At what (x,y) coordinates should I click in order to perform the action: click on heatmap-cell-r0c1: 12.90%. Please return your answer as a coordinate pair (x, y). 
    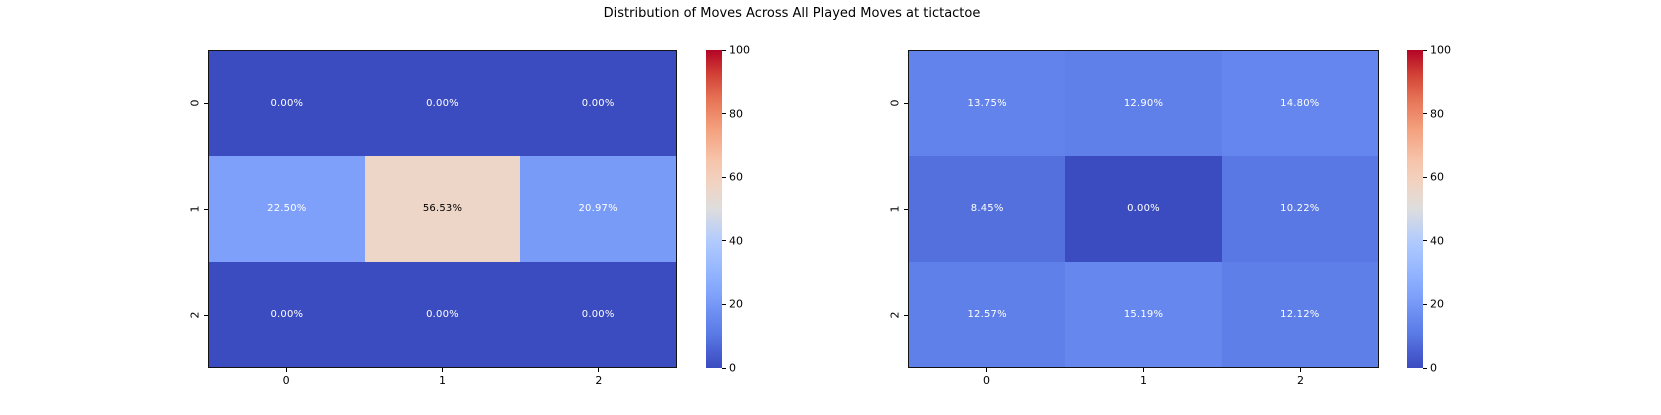
    Looking at the image, I should click on (1143, 104).